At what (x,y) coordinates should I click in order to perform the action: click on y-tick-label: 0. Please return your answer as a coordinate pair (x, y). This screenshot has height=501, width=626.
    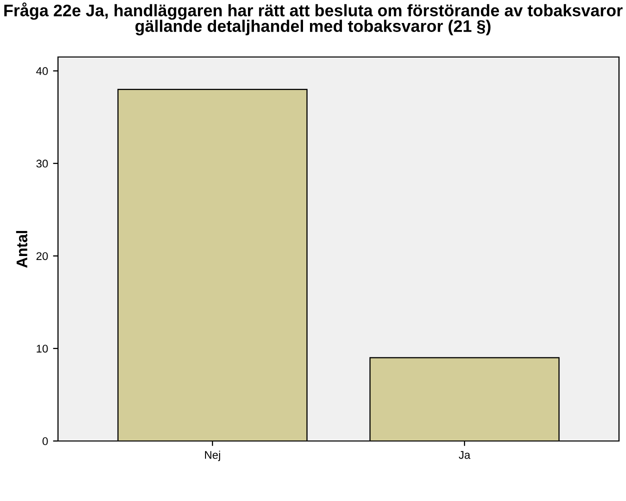
    Looking at the image, I should click on (45, 441).